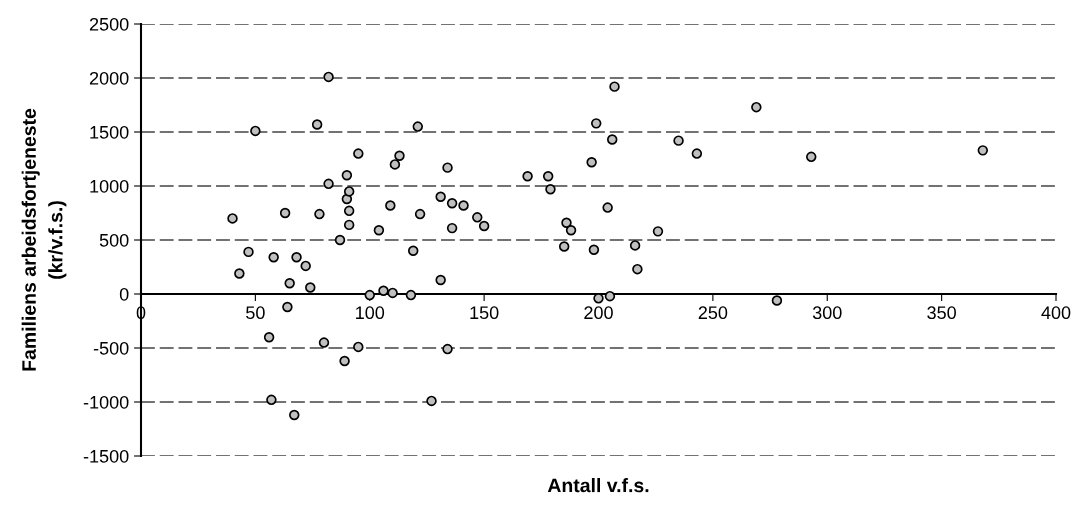  Describe the element at coordinates (941, 313) in the screenshot. I see `x-tick-label: 350` at that location.